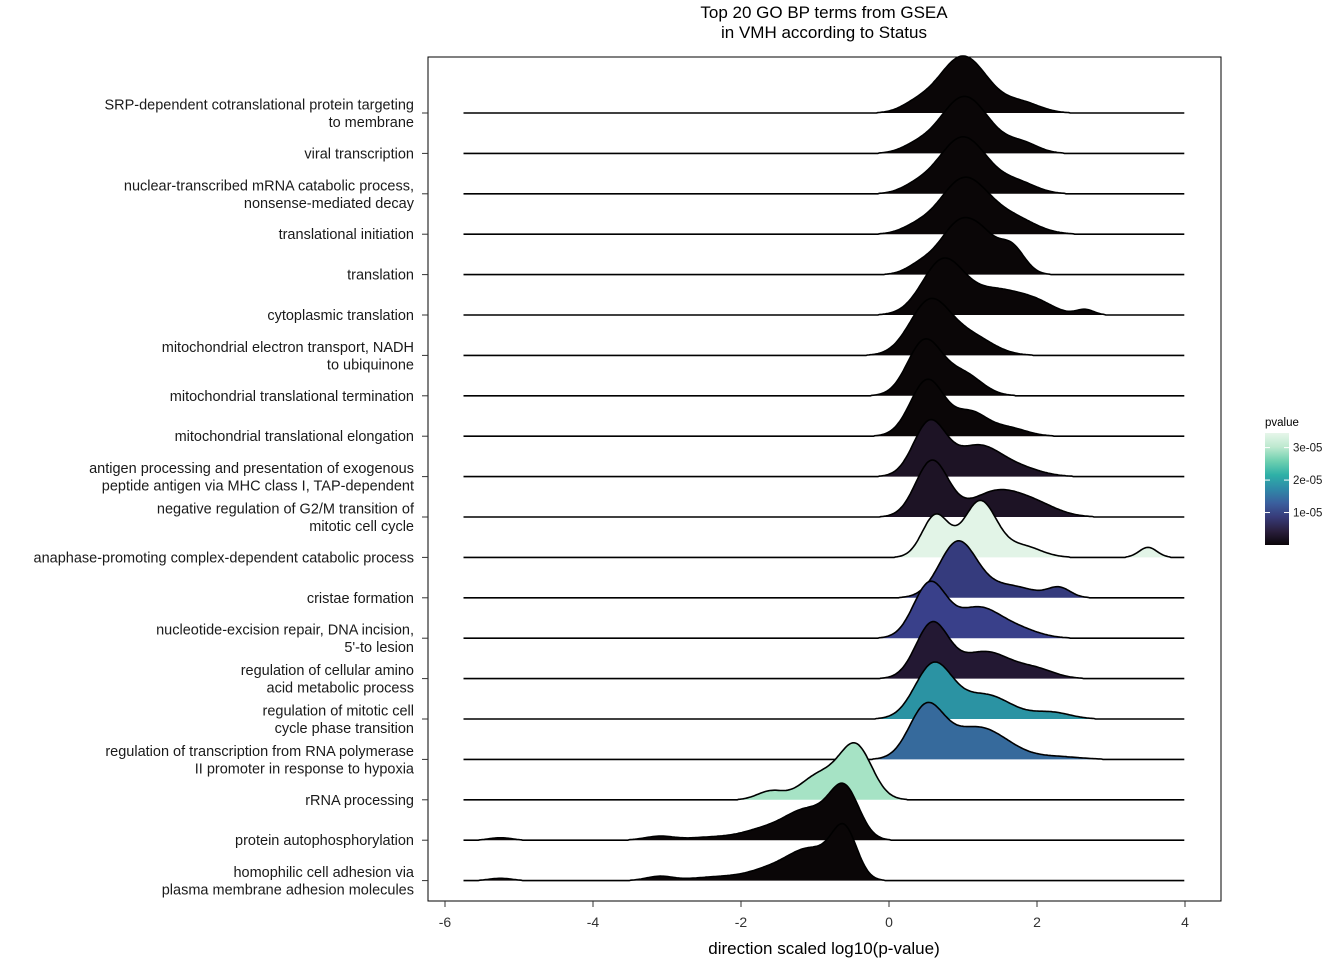 The height and width of the screenshot is (960, 1344). I want to click on legend-tick-label-2: 3e-05, so click(1307, 449).